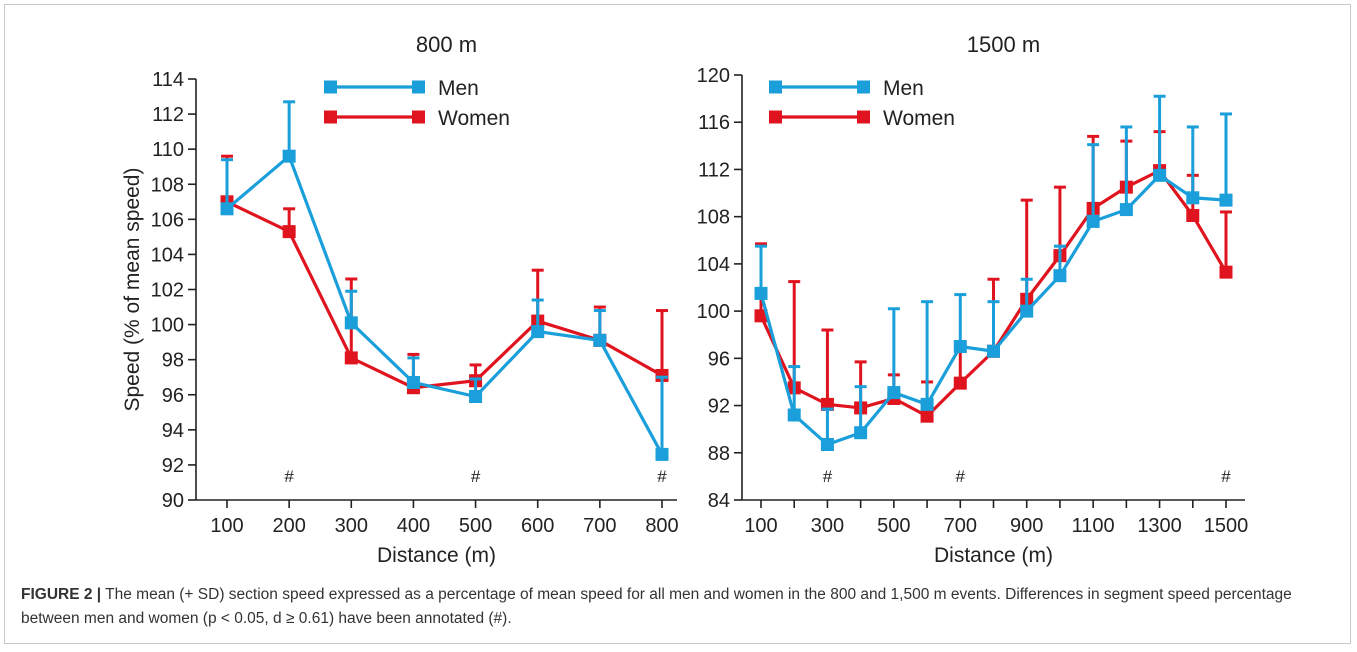 The width and height of the screenshot is (1357, 652). Describe the element at coordinates (446, 44) in the screenshot. I see `chart-title: 800 m` at that location.